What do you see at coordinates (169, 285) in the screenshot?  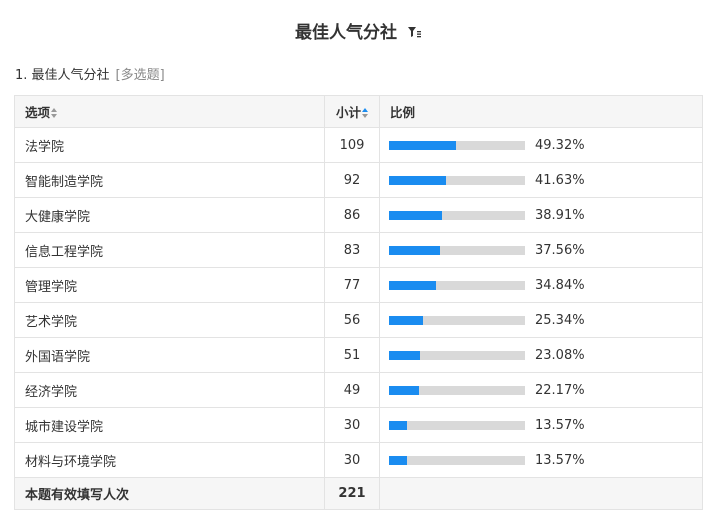 I see `row-option: 管理学院` at bounding box center [169, 285].